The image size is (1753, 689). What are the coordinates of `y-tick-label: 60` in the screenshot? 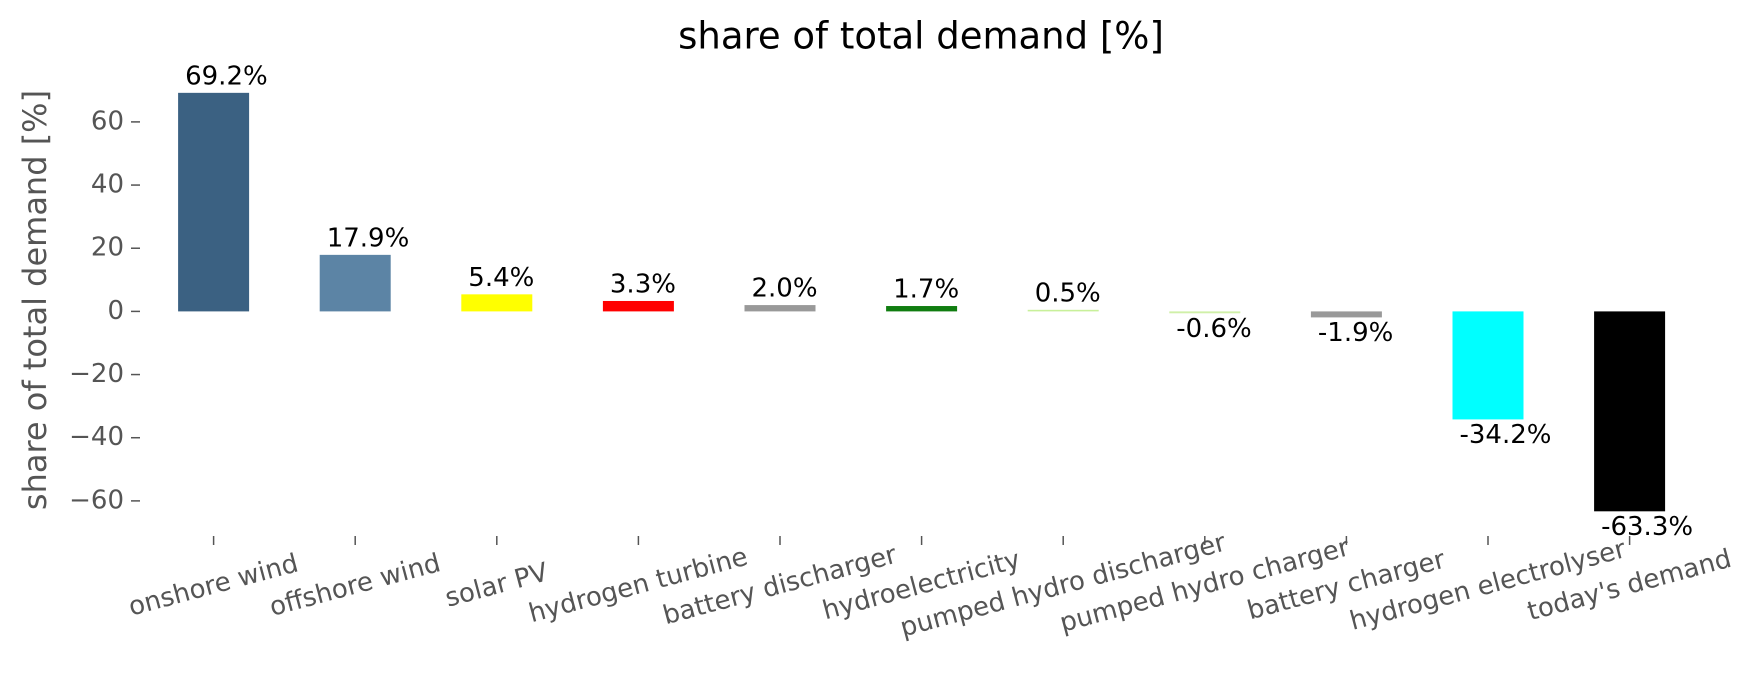 It's located at (107, 121).